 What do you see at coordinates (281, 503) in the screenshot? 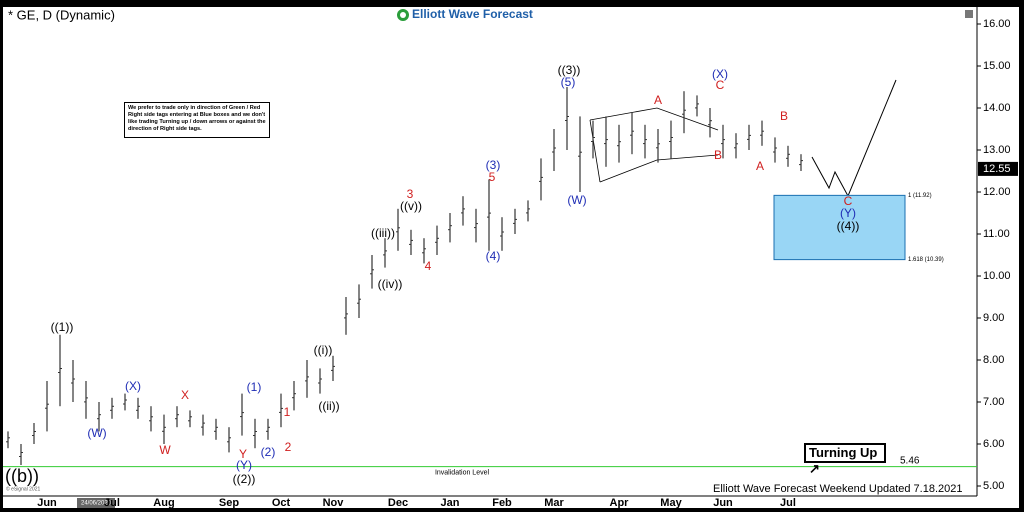
I see `x-tick-label: Oct` at bounding box center [281, 503].